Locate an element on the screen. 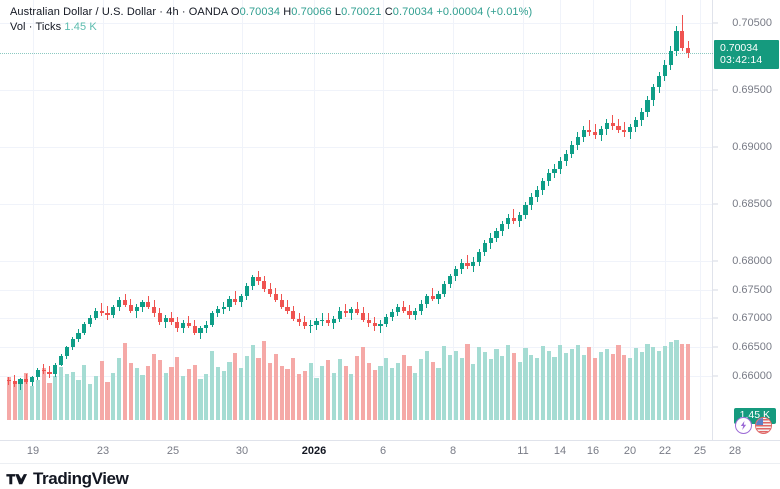  time-axis-label: 30 is located at coordinates (242, 451).